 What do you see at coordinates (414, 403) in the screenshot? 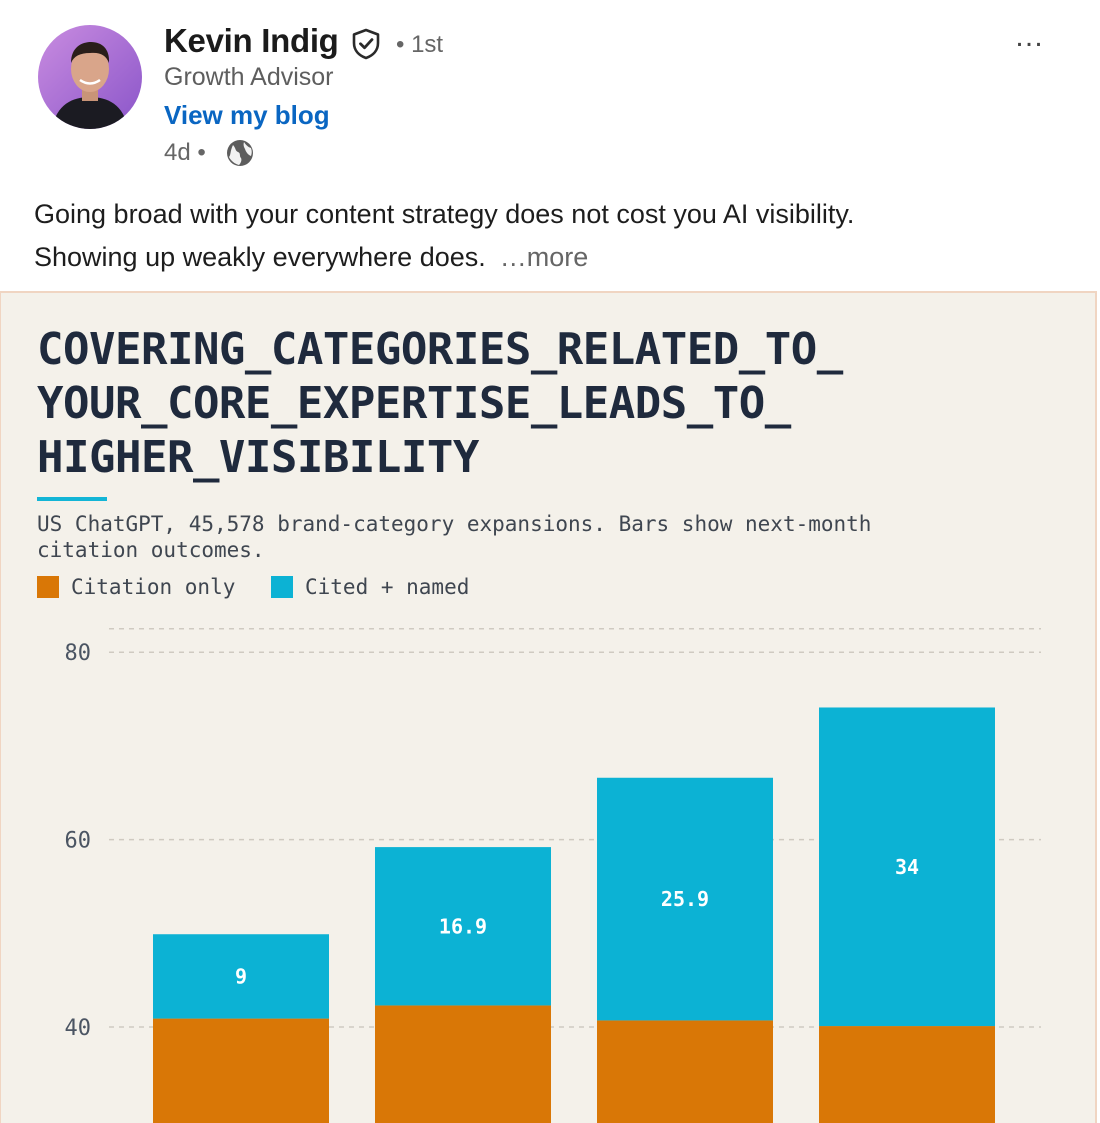
I see `chart-title-line: YOUR_CORE_EXPERTISE_LEADS_TO_` at bounding box center [414, 403].